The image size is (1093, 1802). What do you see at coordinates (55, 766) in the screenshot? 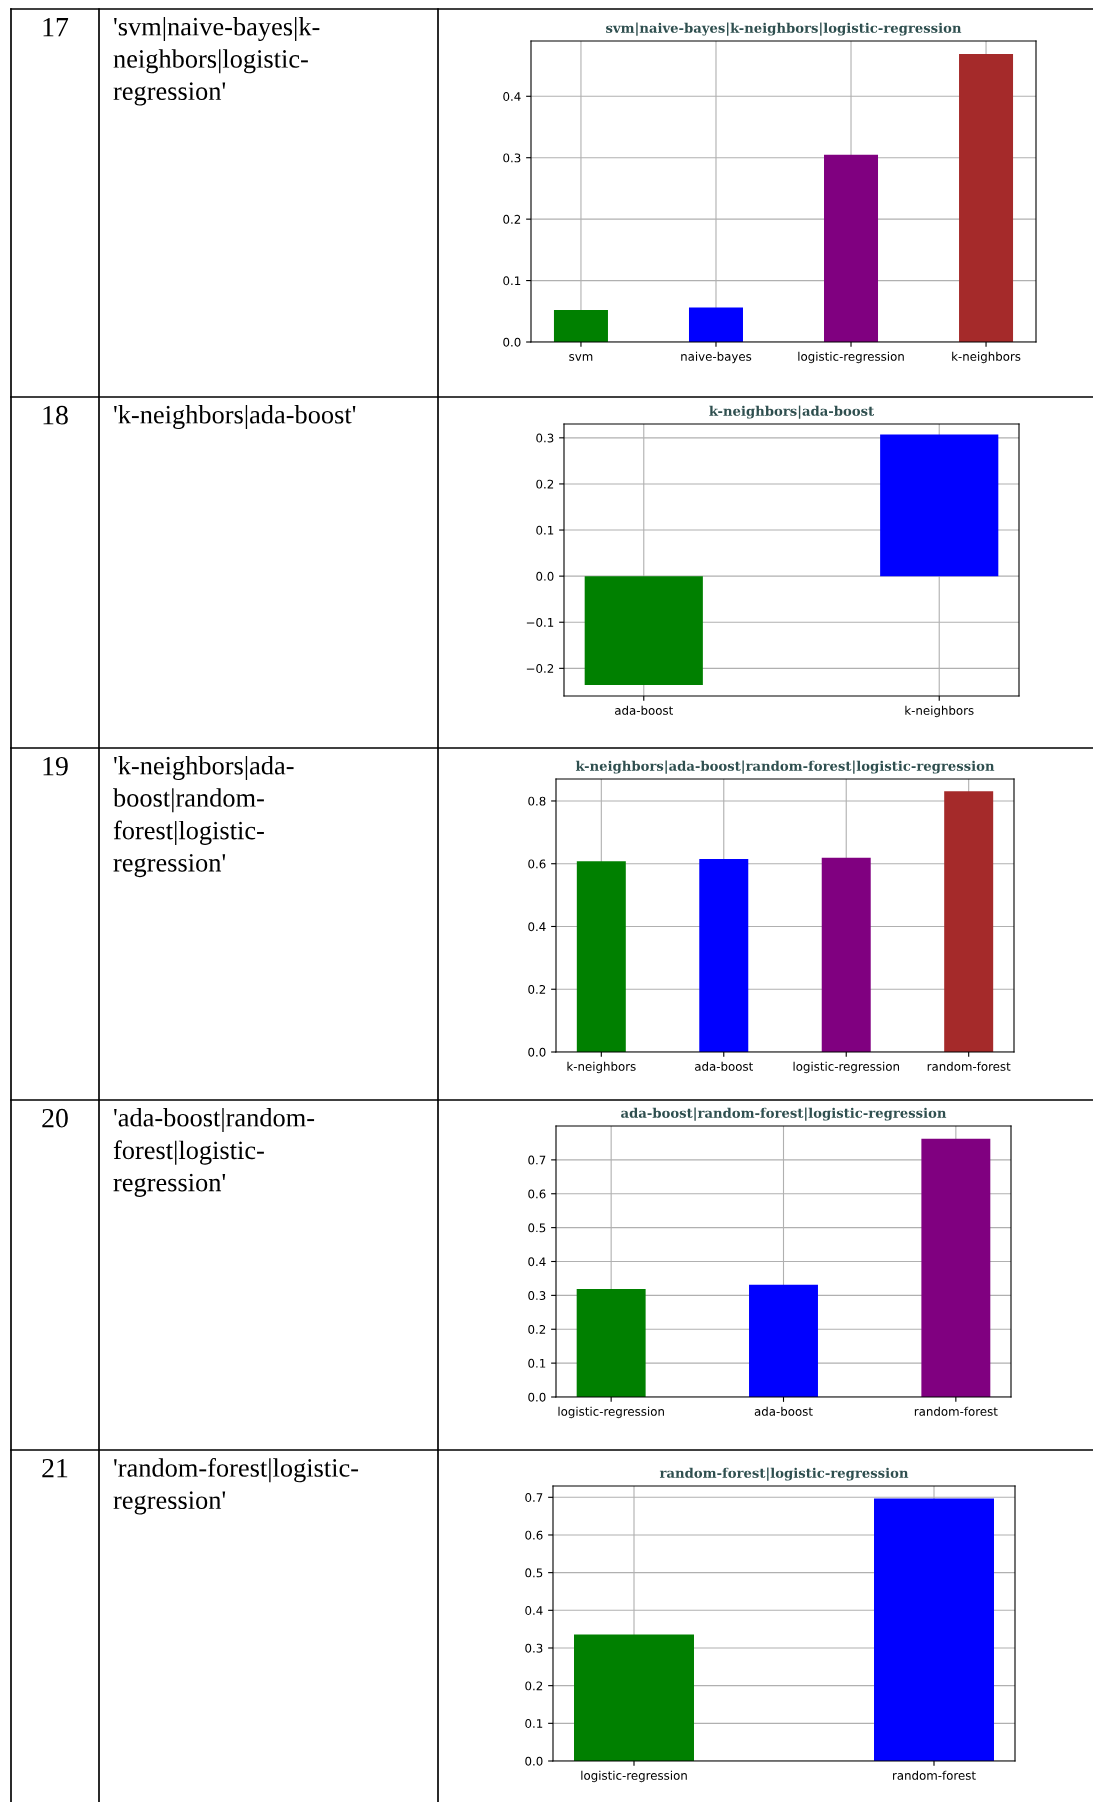
I see `text: 19` at bounding box center [55, 766].